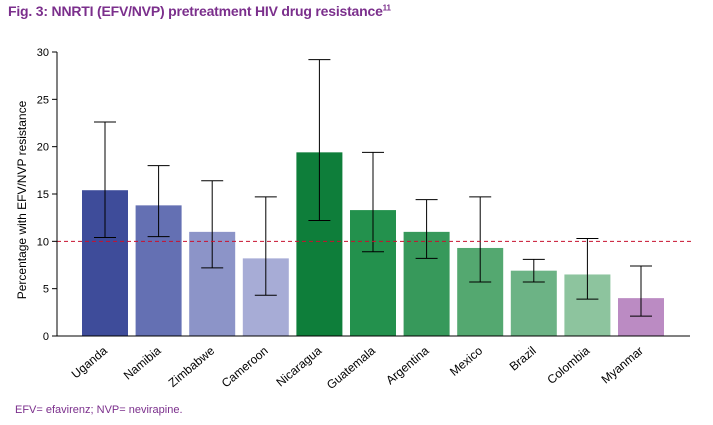 This screenshot has height=425, width=713. Describe the element at coordinates (622, 365) in the screenshot. I see `x-tick-label-myanmar: Myanmar` at that location.